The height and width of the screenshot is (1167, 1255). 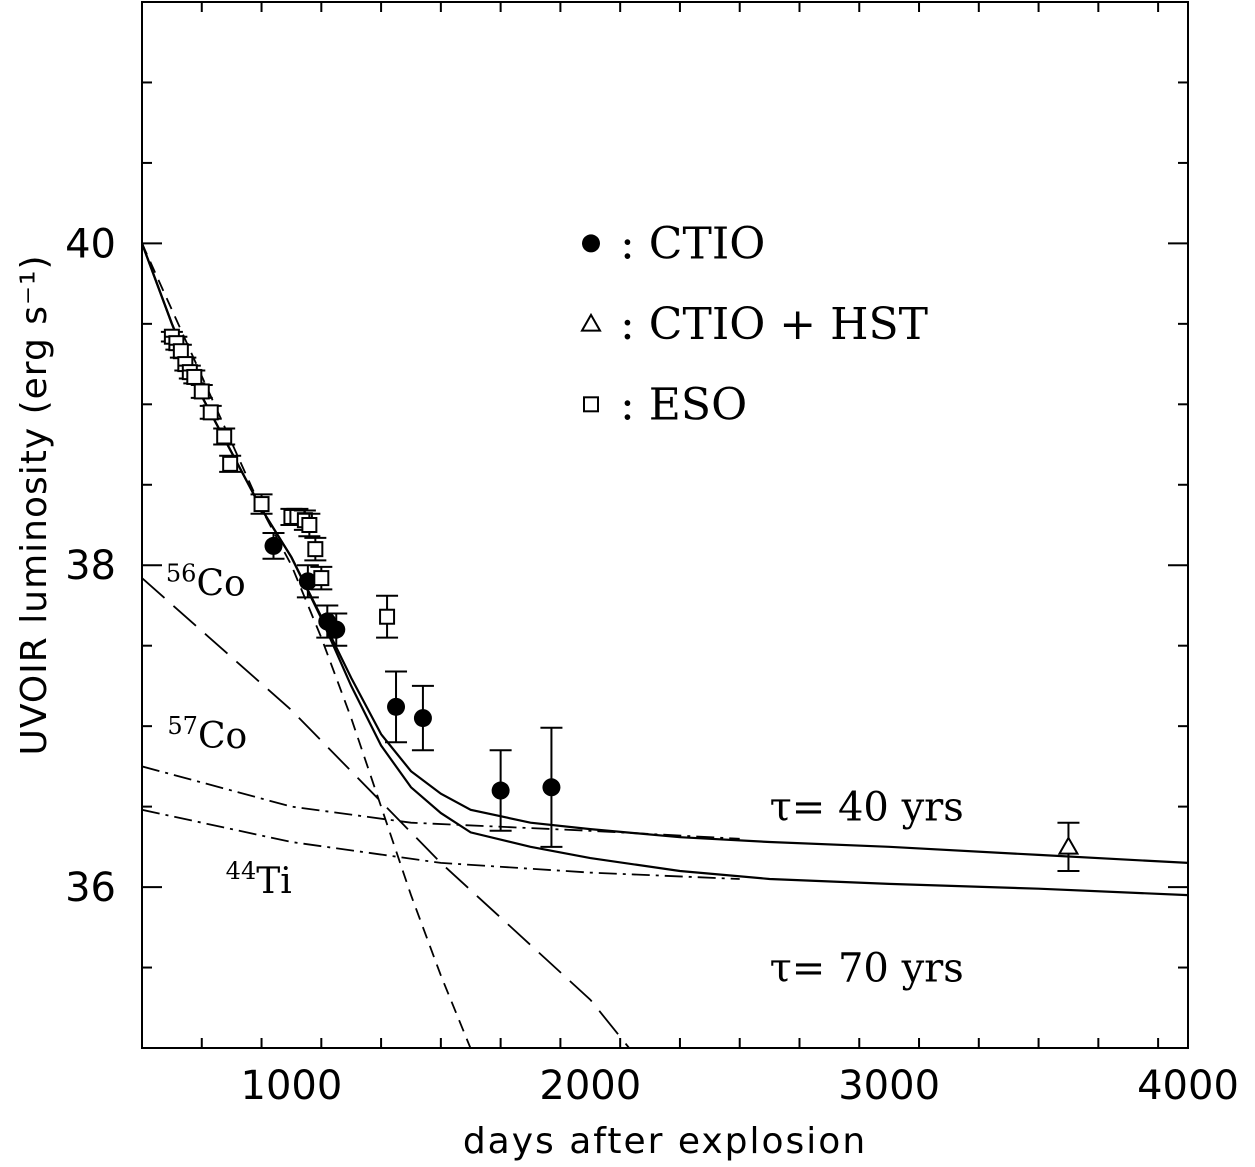 What do you see at coordinates (90, 244) in the screenshot?
I see `y-tick-label: 40` at bounding box center [90, 244].